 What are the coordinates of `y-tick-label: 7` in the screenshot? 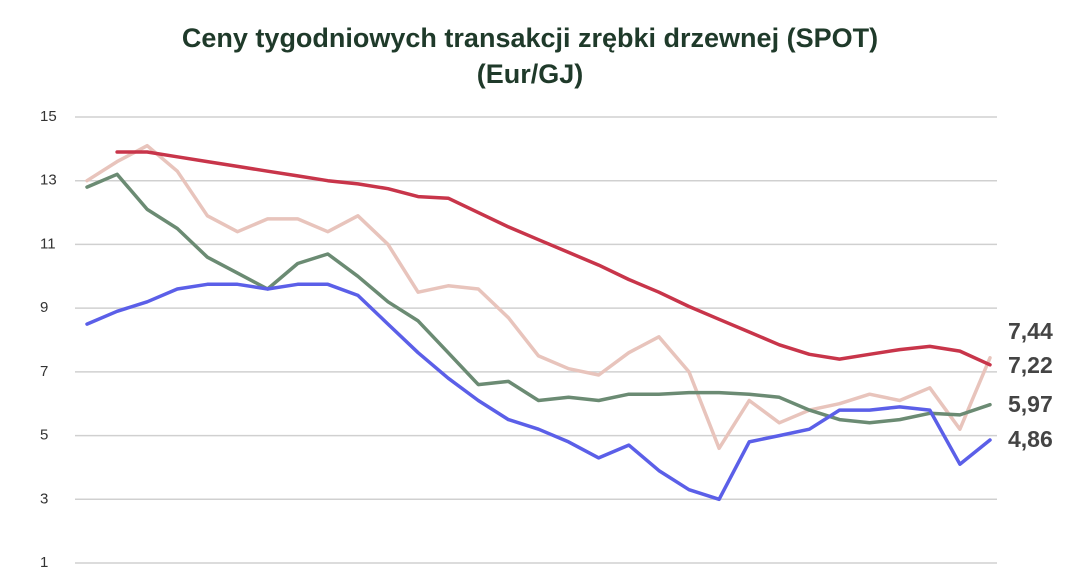 It's located at (44, 371).